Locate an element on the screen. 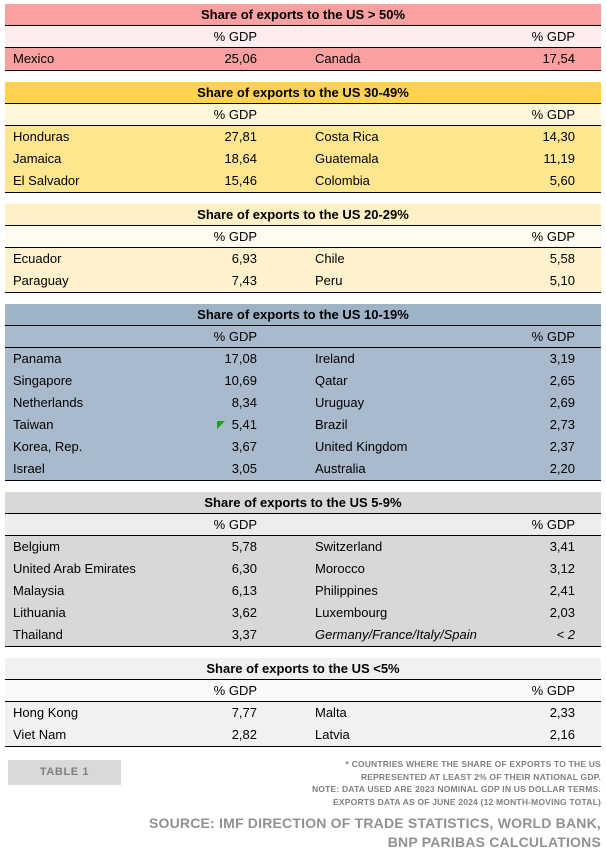  value-left: 15,46 is located at coordinates (227, 181).